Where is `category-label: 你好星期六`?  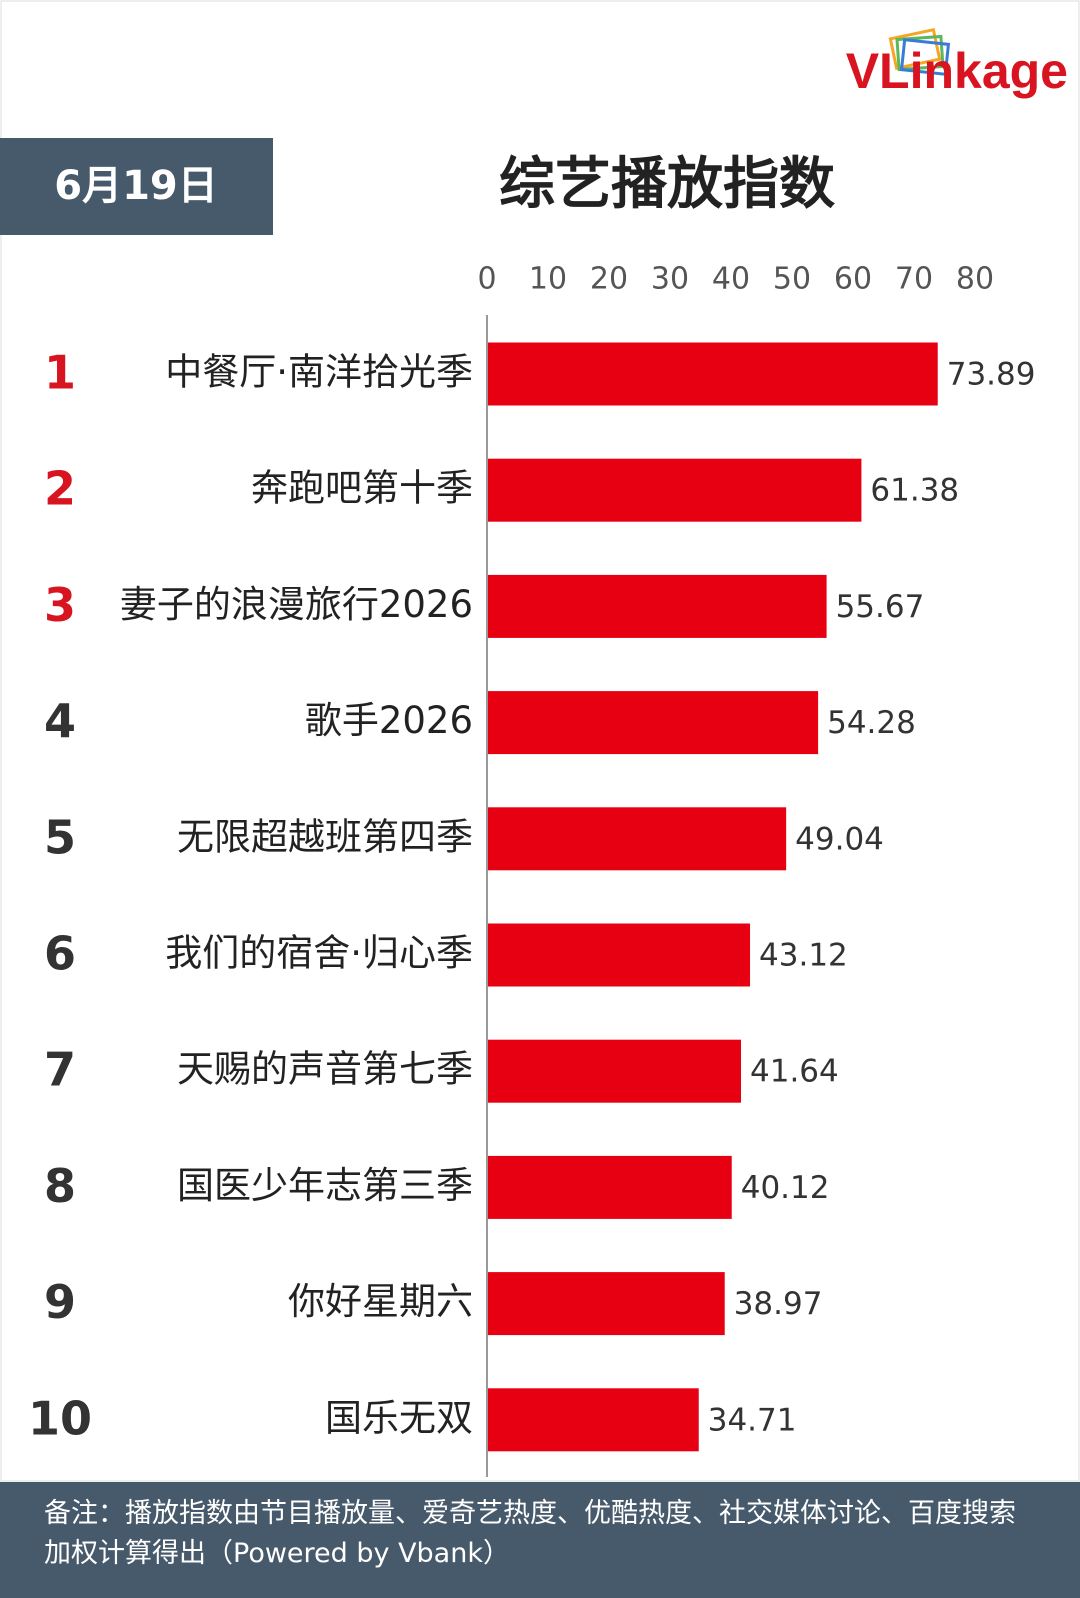
category-label: 你好星期六 is located at coordinates (380, 1301).